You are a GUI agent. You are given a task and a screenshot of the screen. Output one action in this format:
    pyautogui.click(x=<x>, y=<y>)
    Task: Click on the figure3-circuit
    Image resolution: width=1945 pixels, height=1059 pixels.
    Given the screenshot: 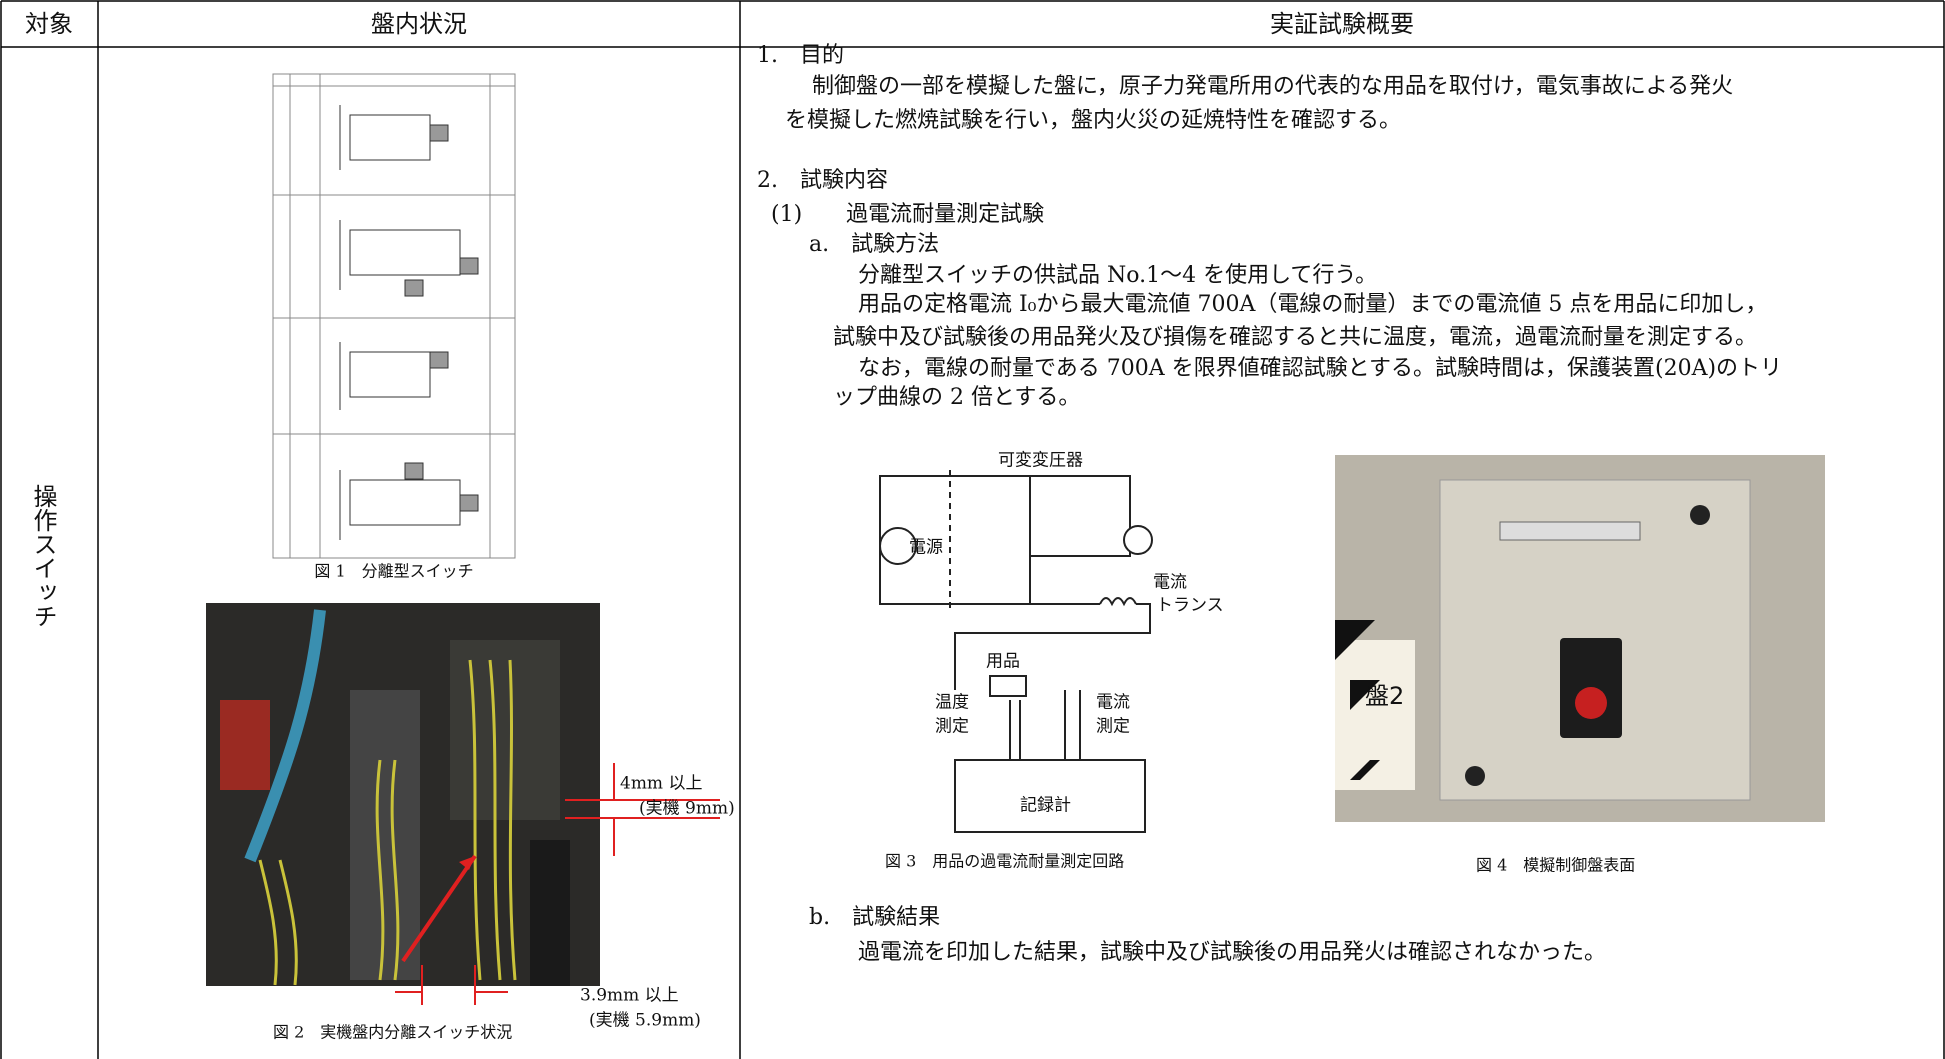 What is the action you would take?
    pyautogui.click(x=1016, y=651)
    